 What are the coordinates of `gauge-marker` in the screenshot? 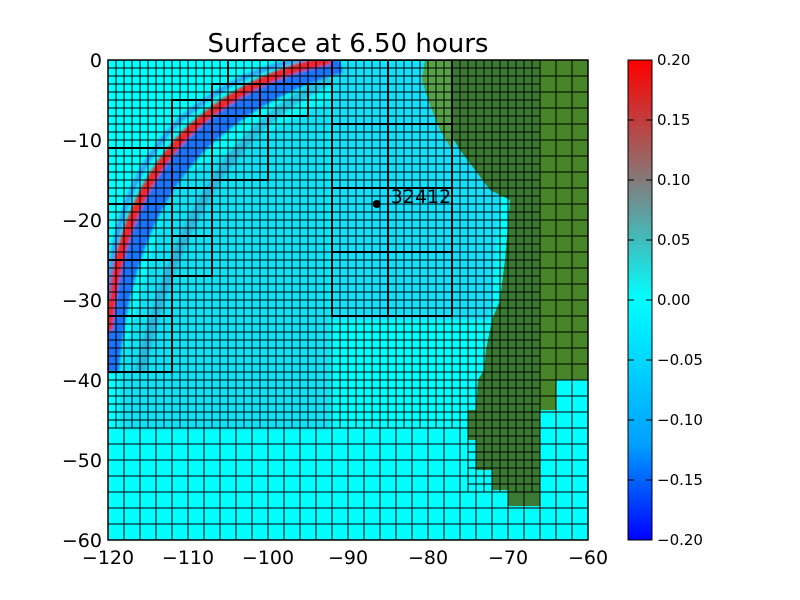 It's located at (376, 204).